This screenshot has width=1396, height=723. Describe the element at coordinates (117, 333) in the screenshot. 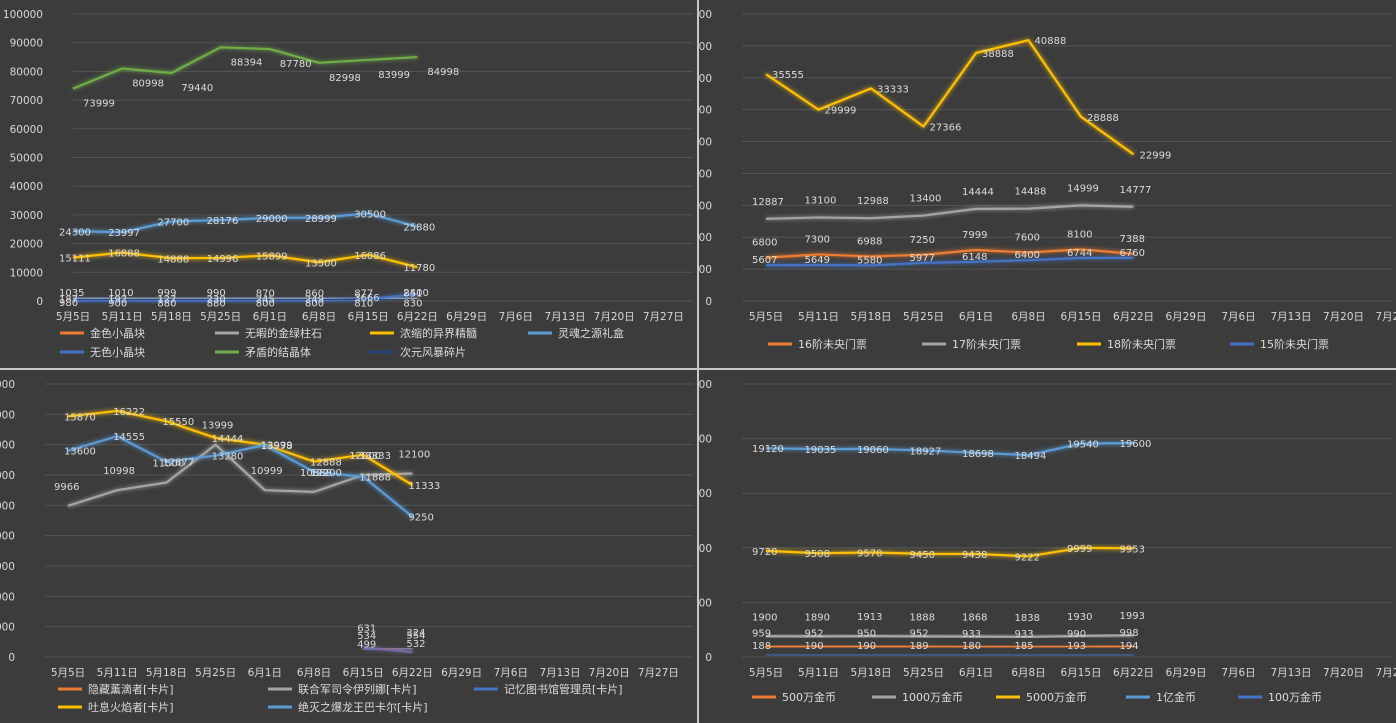

I see `legend-label: 金色小晶块` at that location.